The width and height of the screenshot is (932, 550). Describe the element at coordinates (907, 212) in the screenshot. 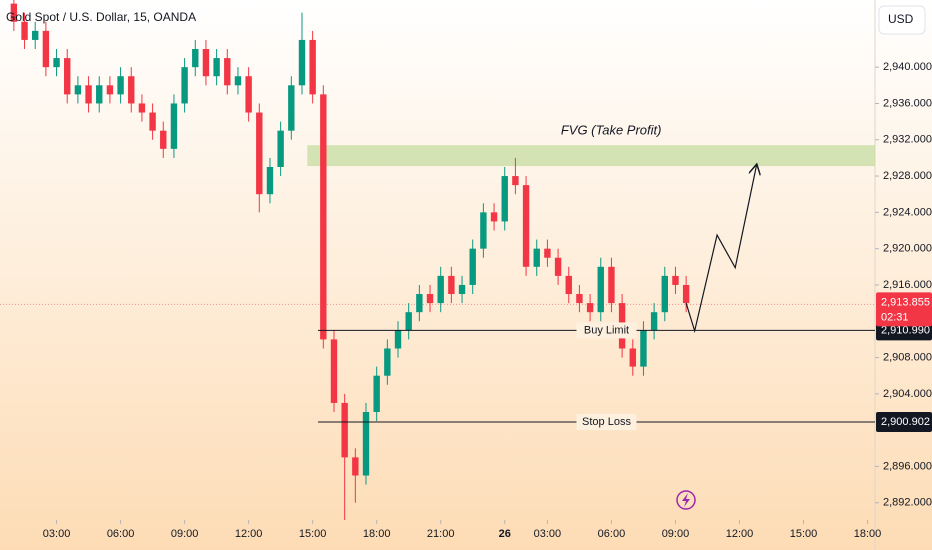

I see `y-tick-label: 2,924.000` at that location.